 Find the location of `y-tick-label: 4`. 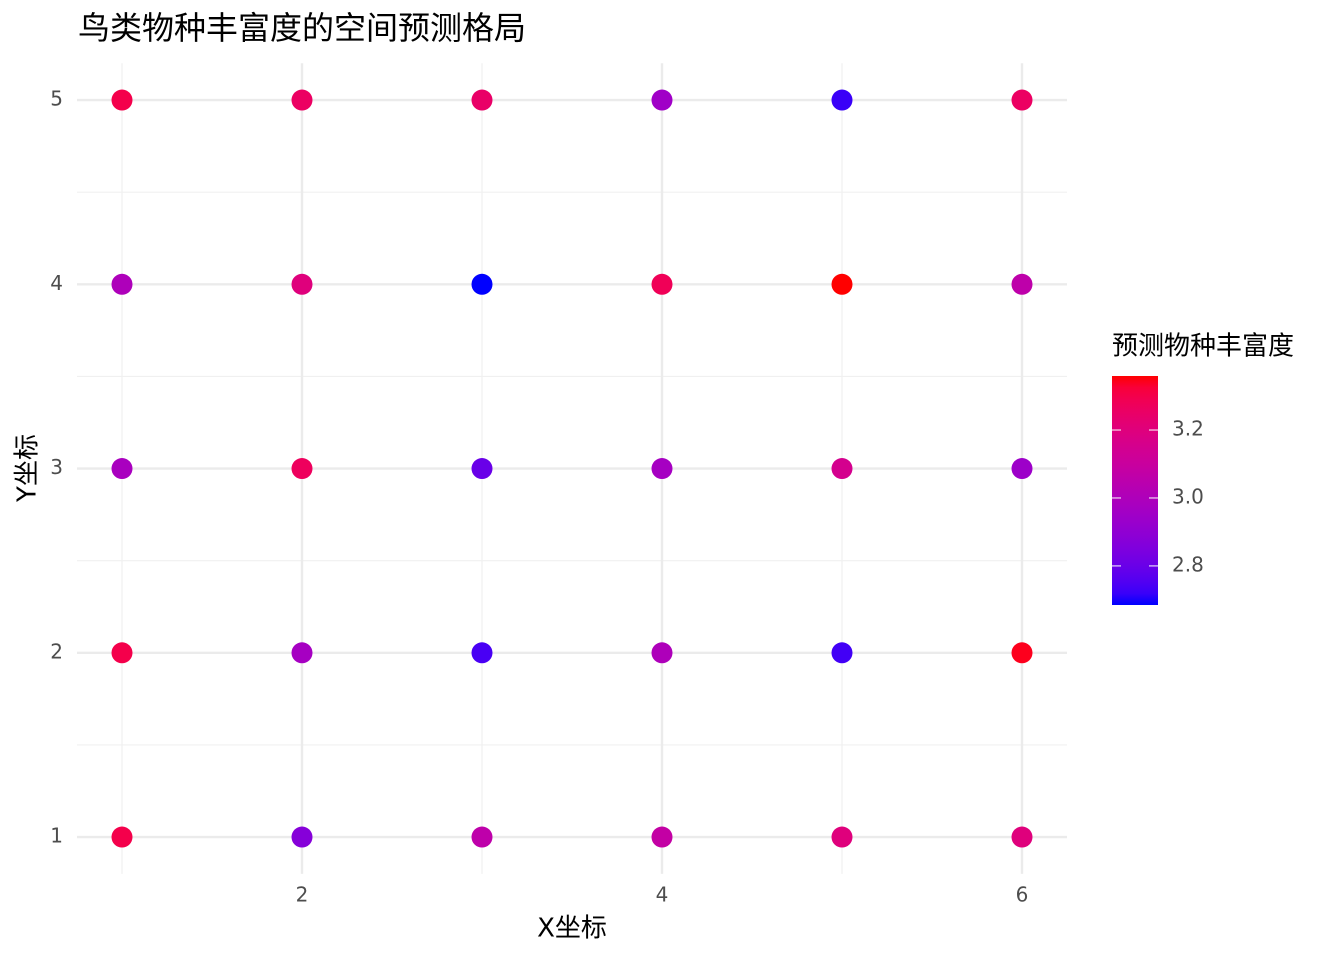

y-tick-label: 4 is located at coordinates (56, 283).